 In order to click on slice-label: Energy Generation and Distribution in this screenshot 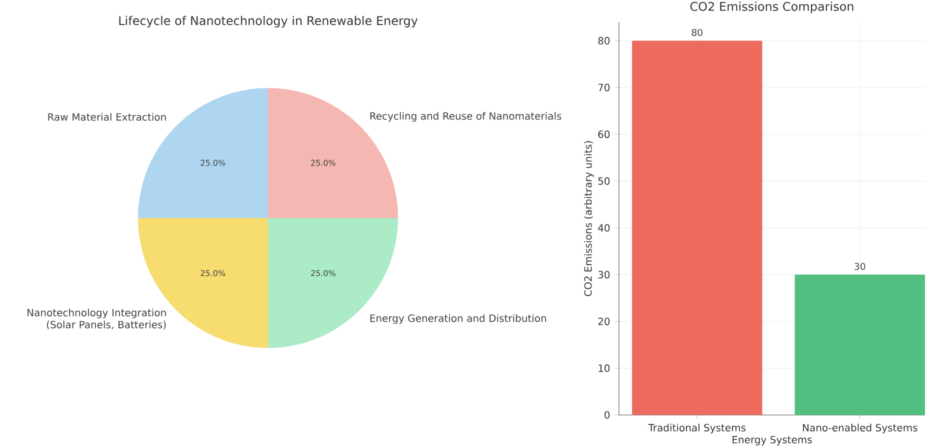, I will do `click(458, 319)`.